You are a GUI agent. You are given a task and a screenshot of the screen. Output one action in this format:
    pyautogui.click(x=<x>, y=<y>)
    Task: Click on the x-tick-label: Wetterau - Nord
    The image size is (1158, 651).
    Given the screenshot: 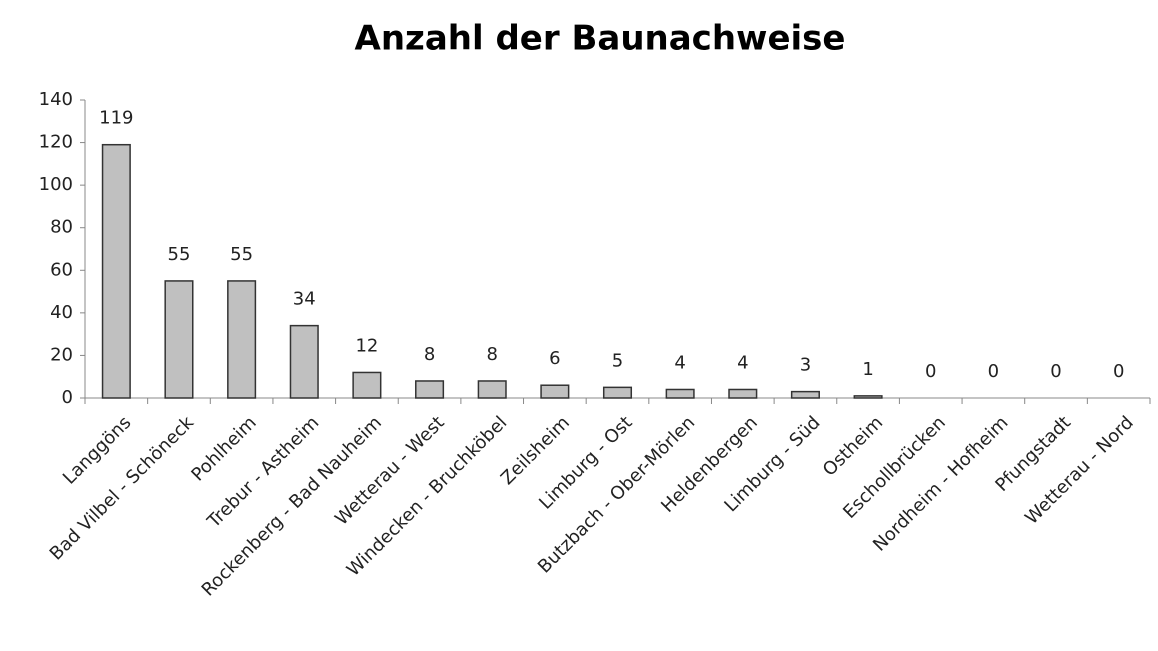 What is the action you would take?
    pyautogui.click(x=1079, y=470)
    